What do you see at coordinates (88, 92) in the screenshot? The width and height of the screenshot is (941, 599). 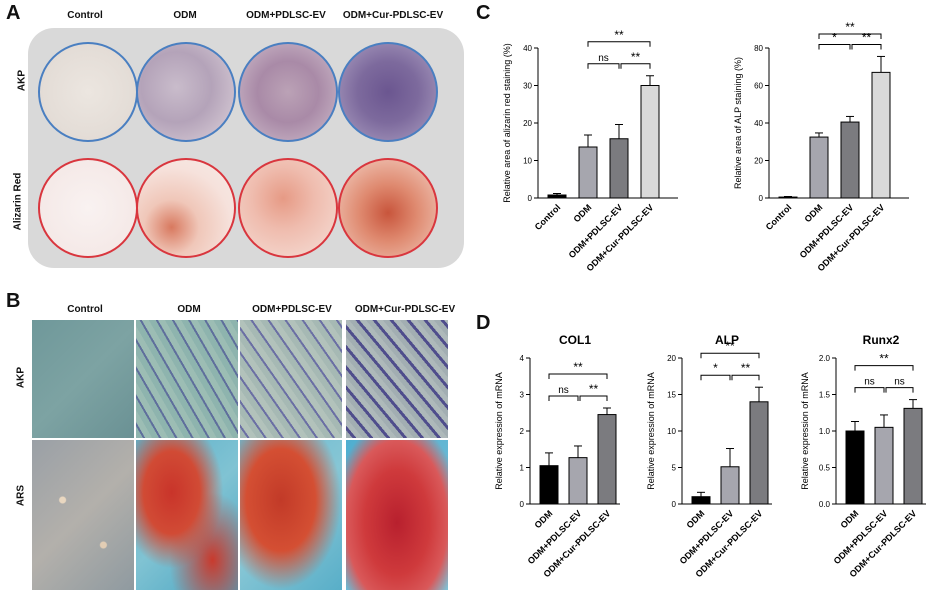 I see `well-akp-control` at bounding box center [88, 92].